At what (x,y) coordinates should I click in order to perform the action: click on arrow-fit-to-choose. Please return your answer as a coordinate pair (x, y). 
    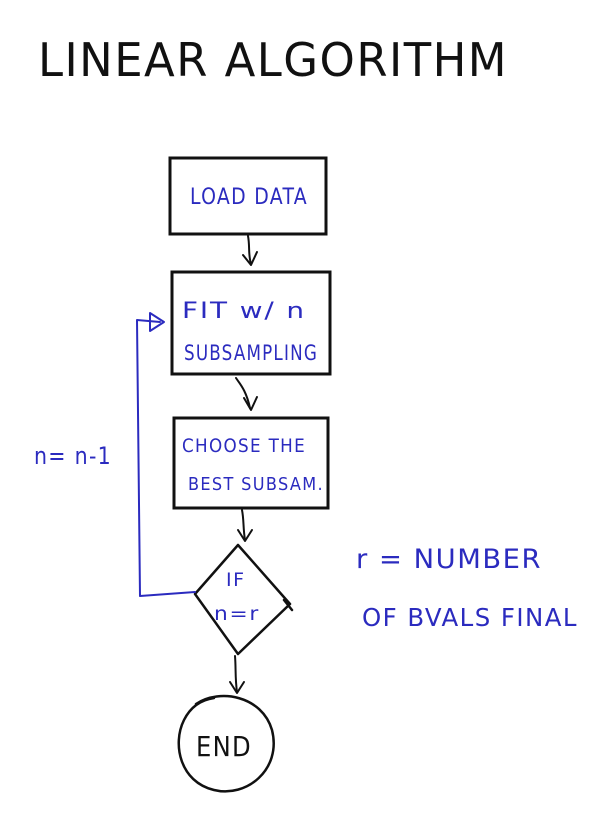
    Looking at the image, I should click on (246, 394).